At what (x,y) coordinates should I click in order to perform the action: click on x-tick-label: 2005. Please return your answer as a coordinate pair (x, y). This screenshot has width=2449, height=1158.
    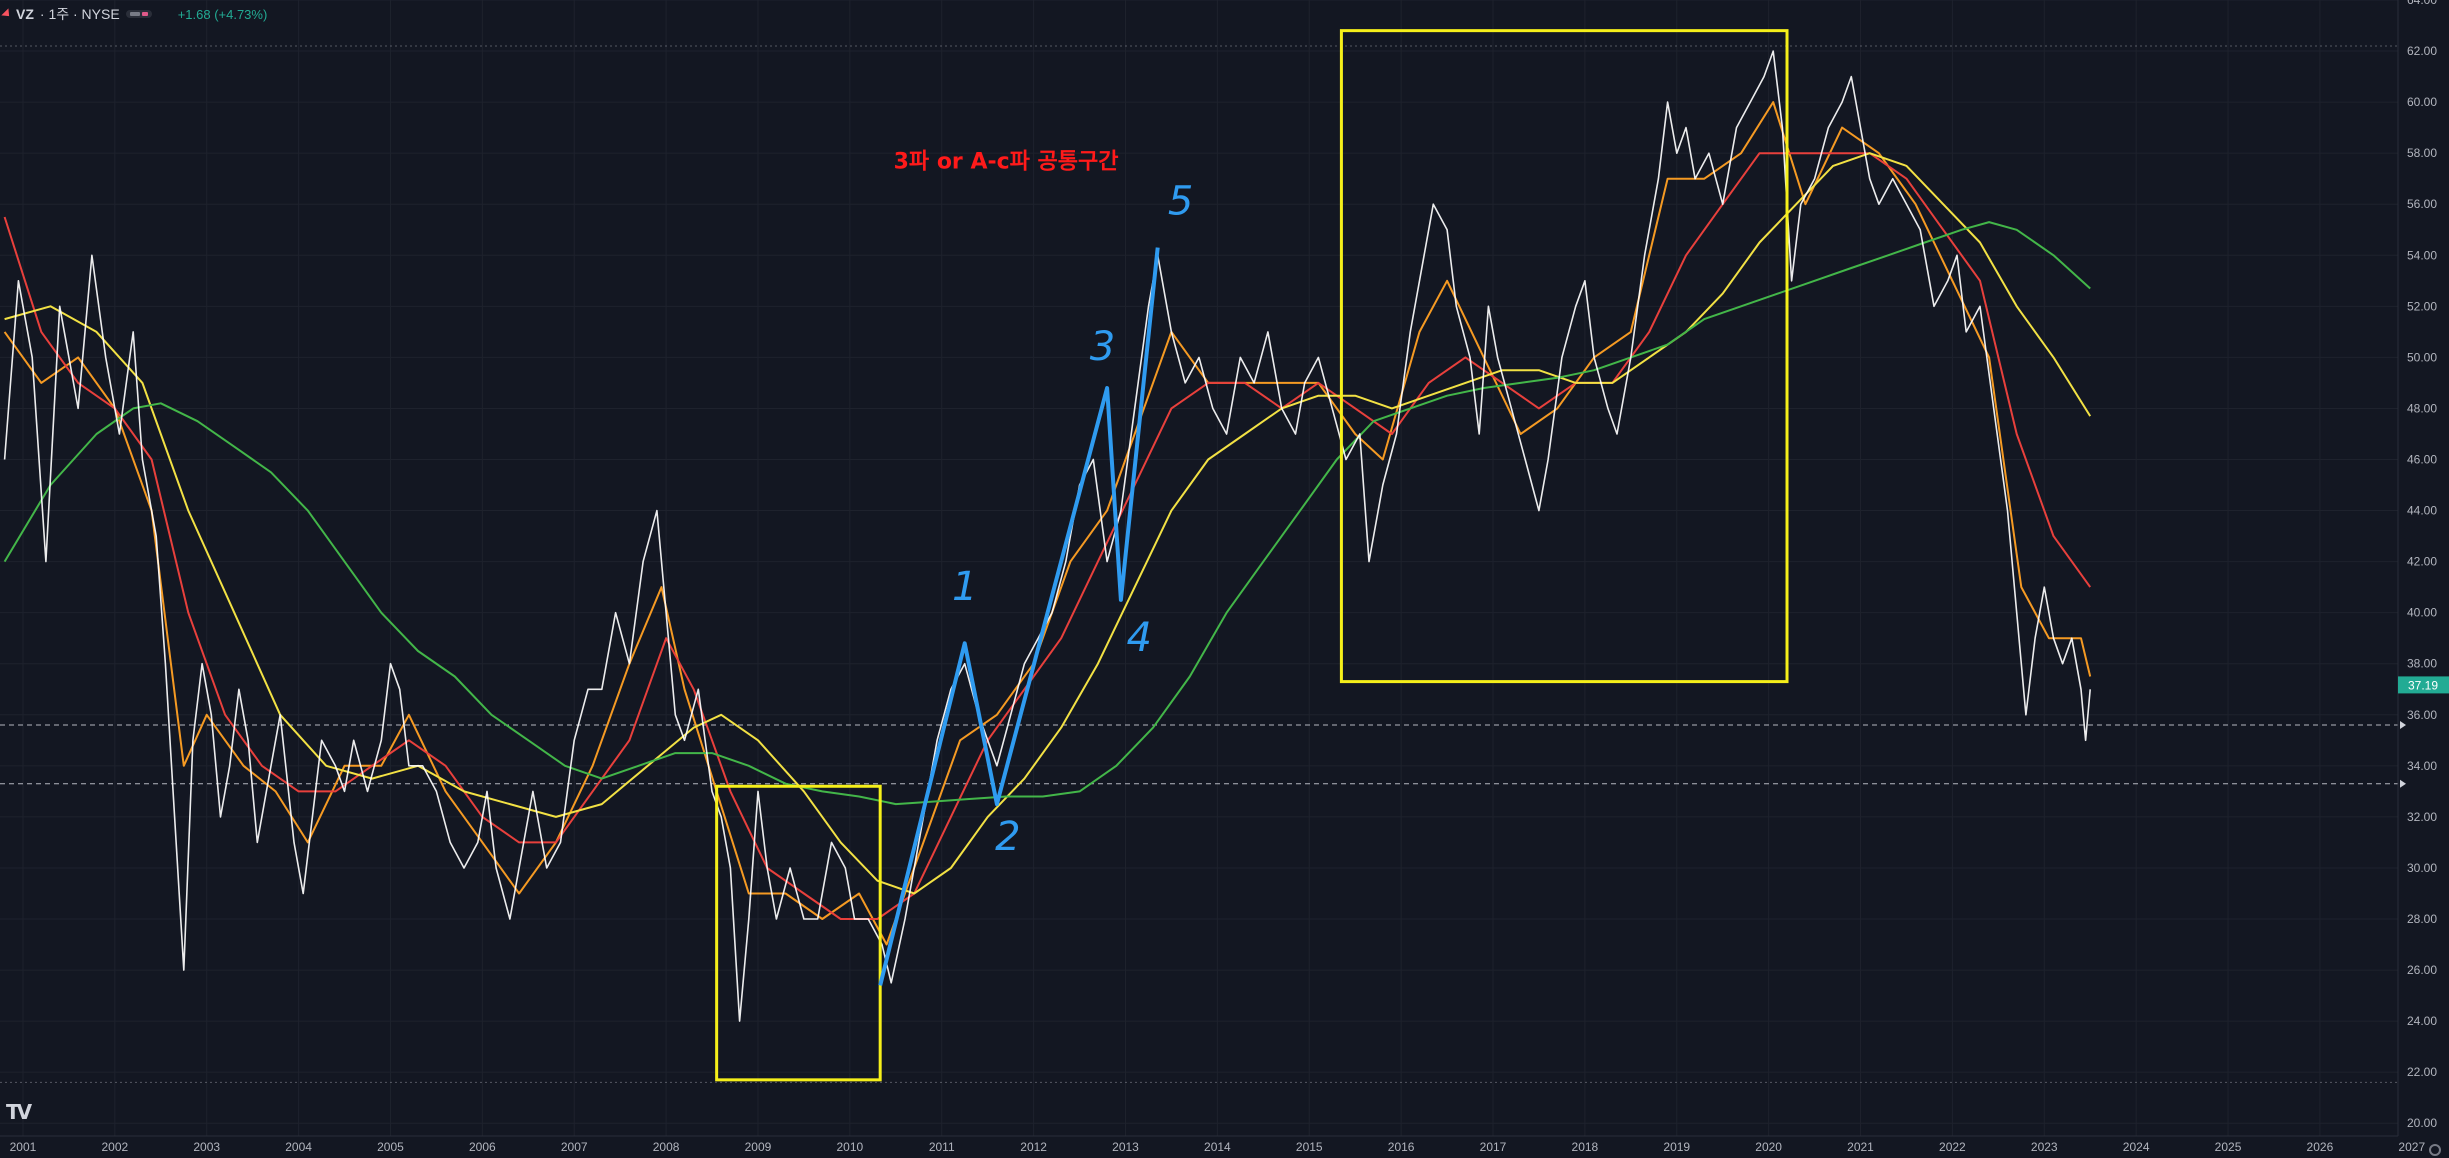
    Looking at the image, I should click on (390, 1147).